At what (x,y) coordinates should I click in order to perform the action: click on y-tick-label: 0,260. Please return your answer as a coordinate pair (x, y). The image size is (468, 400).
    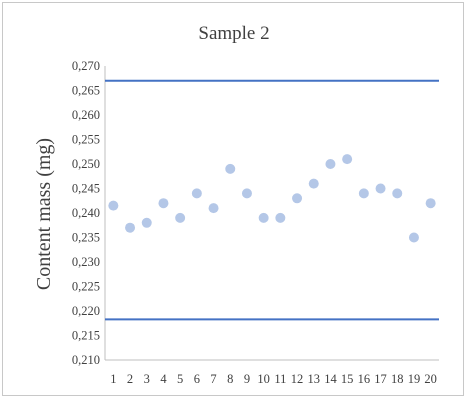
    Looking at the image, I should click on (86, 115).